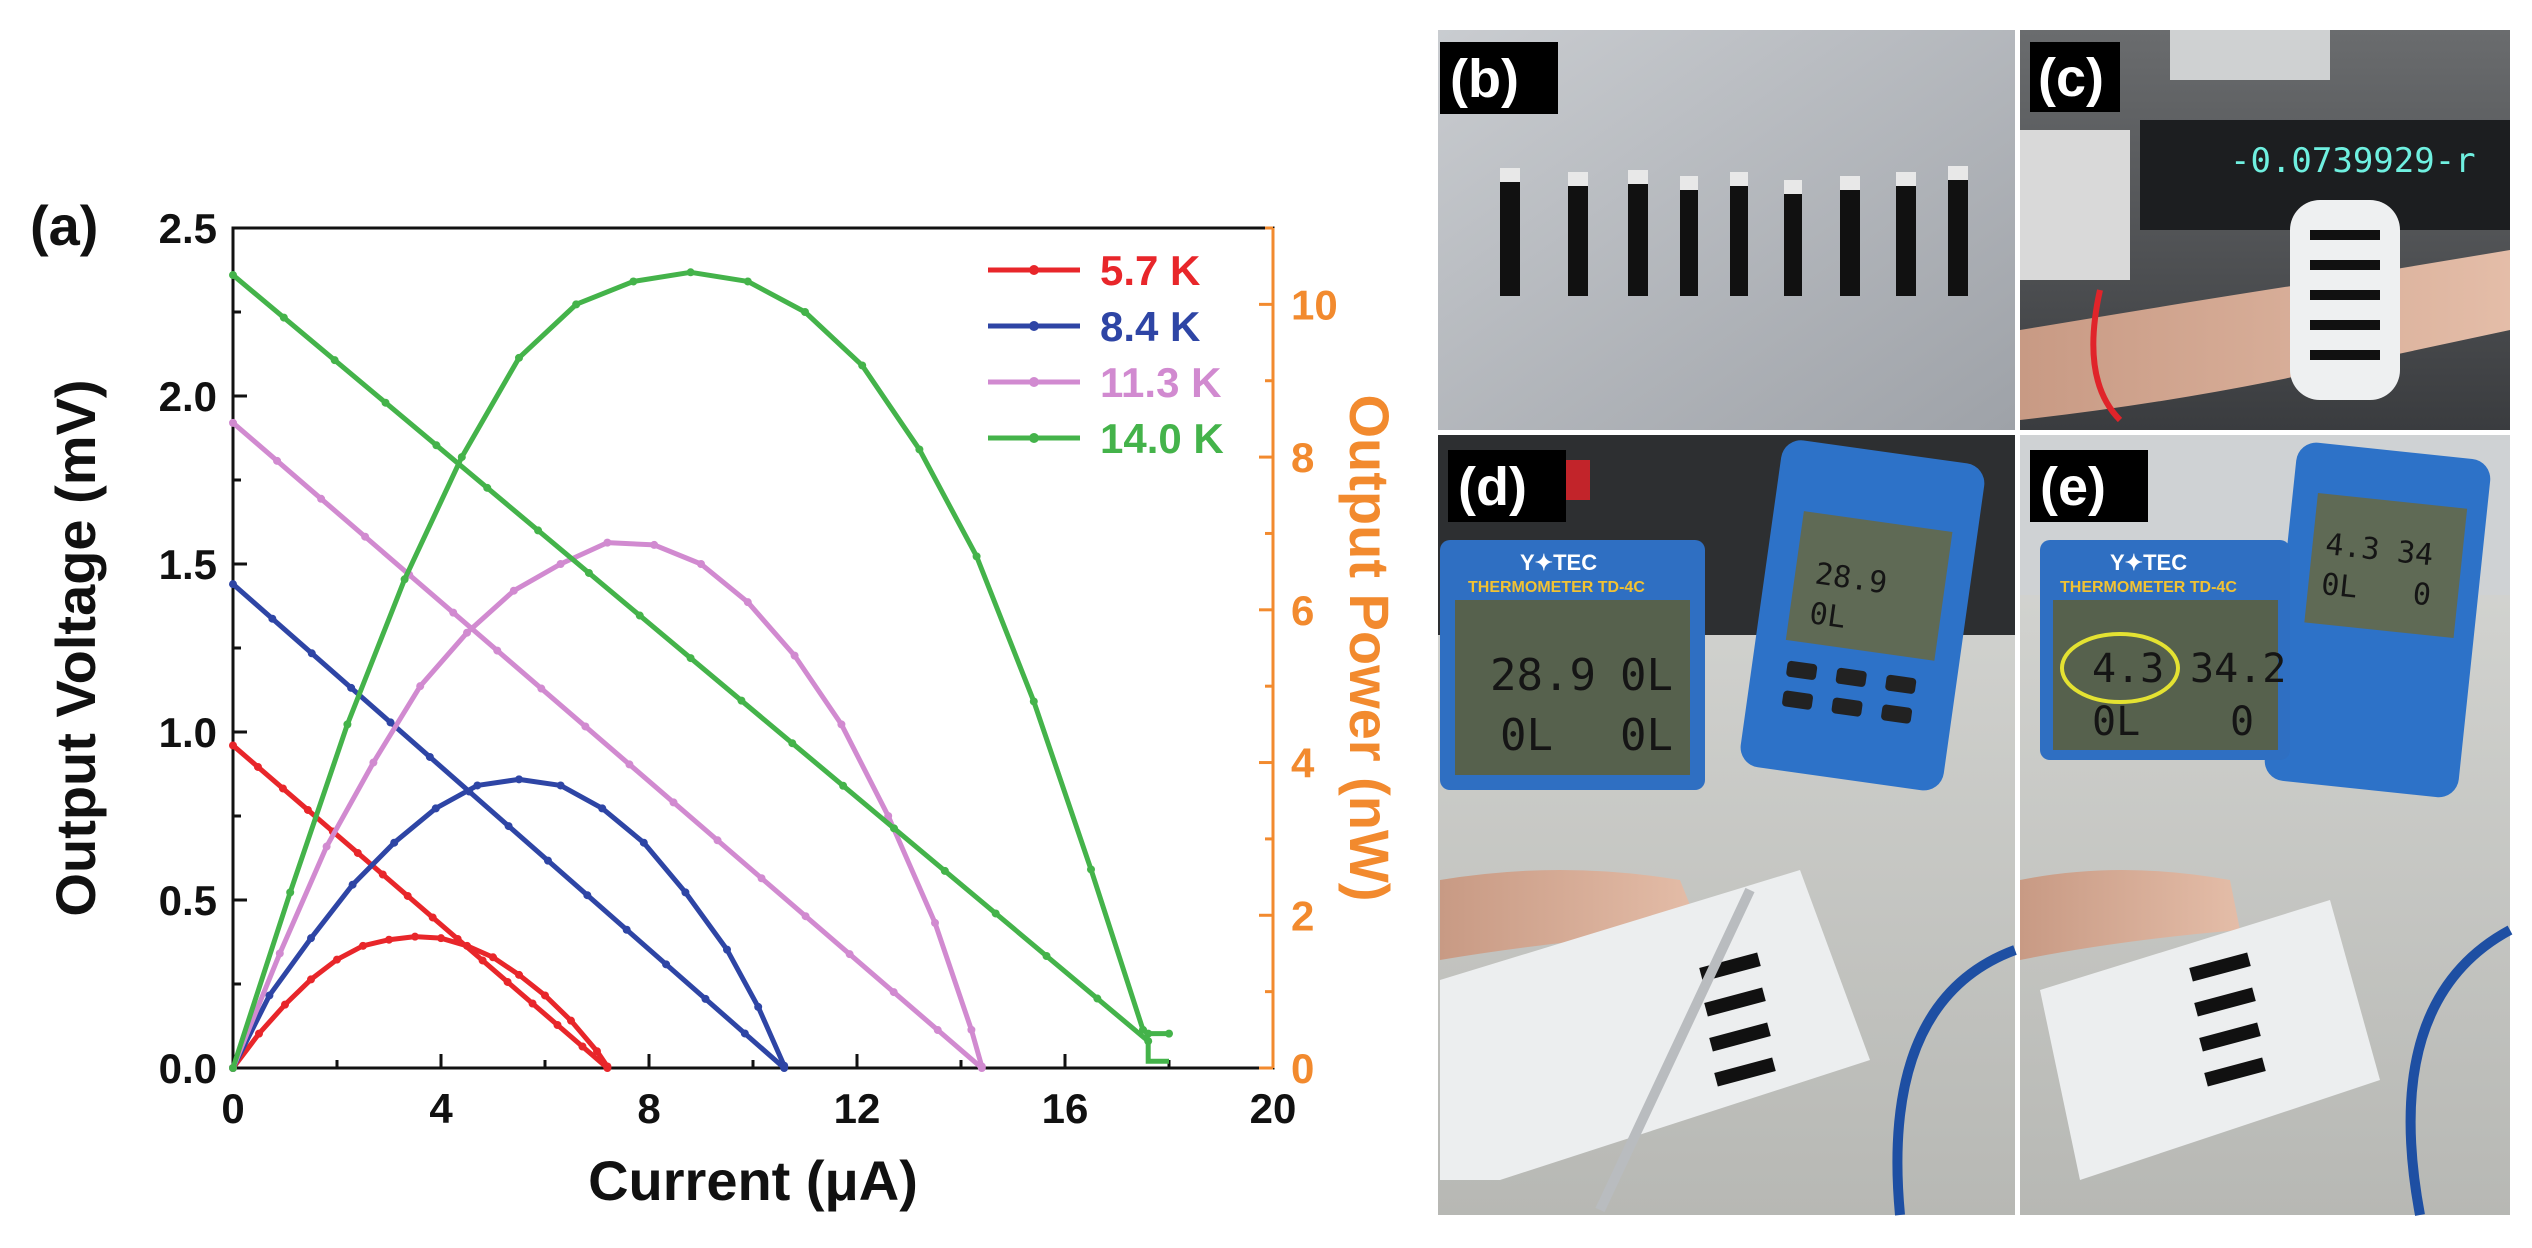 This screenshot has height=1248, width=2532. Describe the element at coordinates (1273, 1108) in the screenshot. I see `x-tick-label: 20` at that location.